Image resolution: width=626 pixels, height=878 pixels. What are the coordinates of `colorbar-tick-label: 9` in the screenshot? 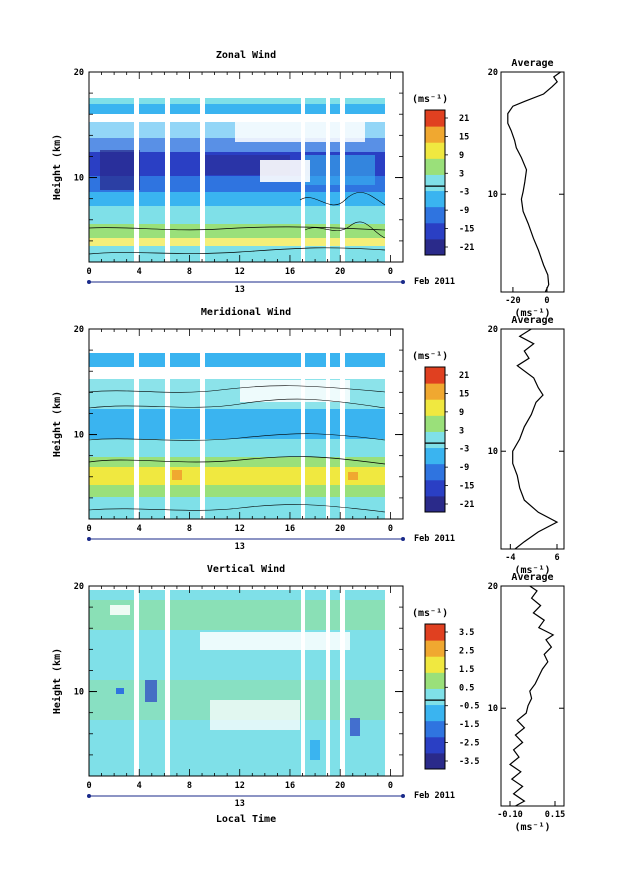 It's located at (461, 156).